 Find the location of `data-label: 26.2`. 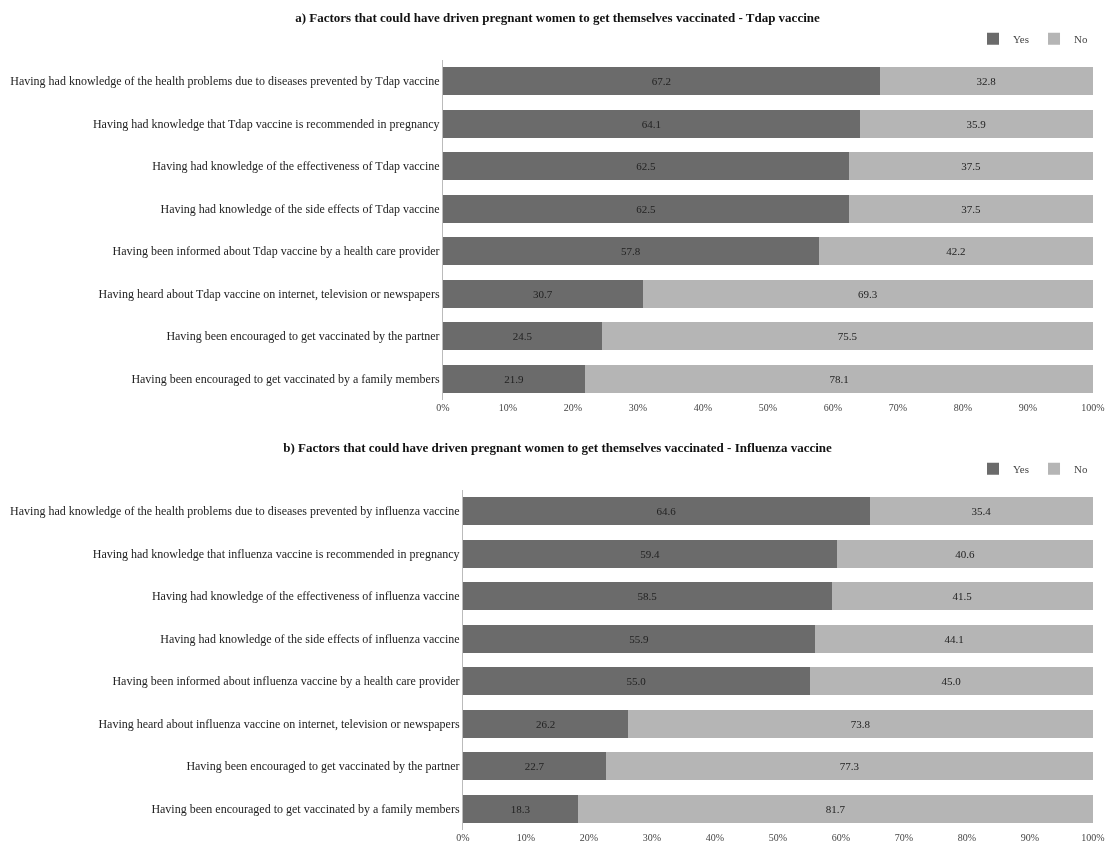

data-label: 26.2 is located at coordinates (545, 723).